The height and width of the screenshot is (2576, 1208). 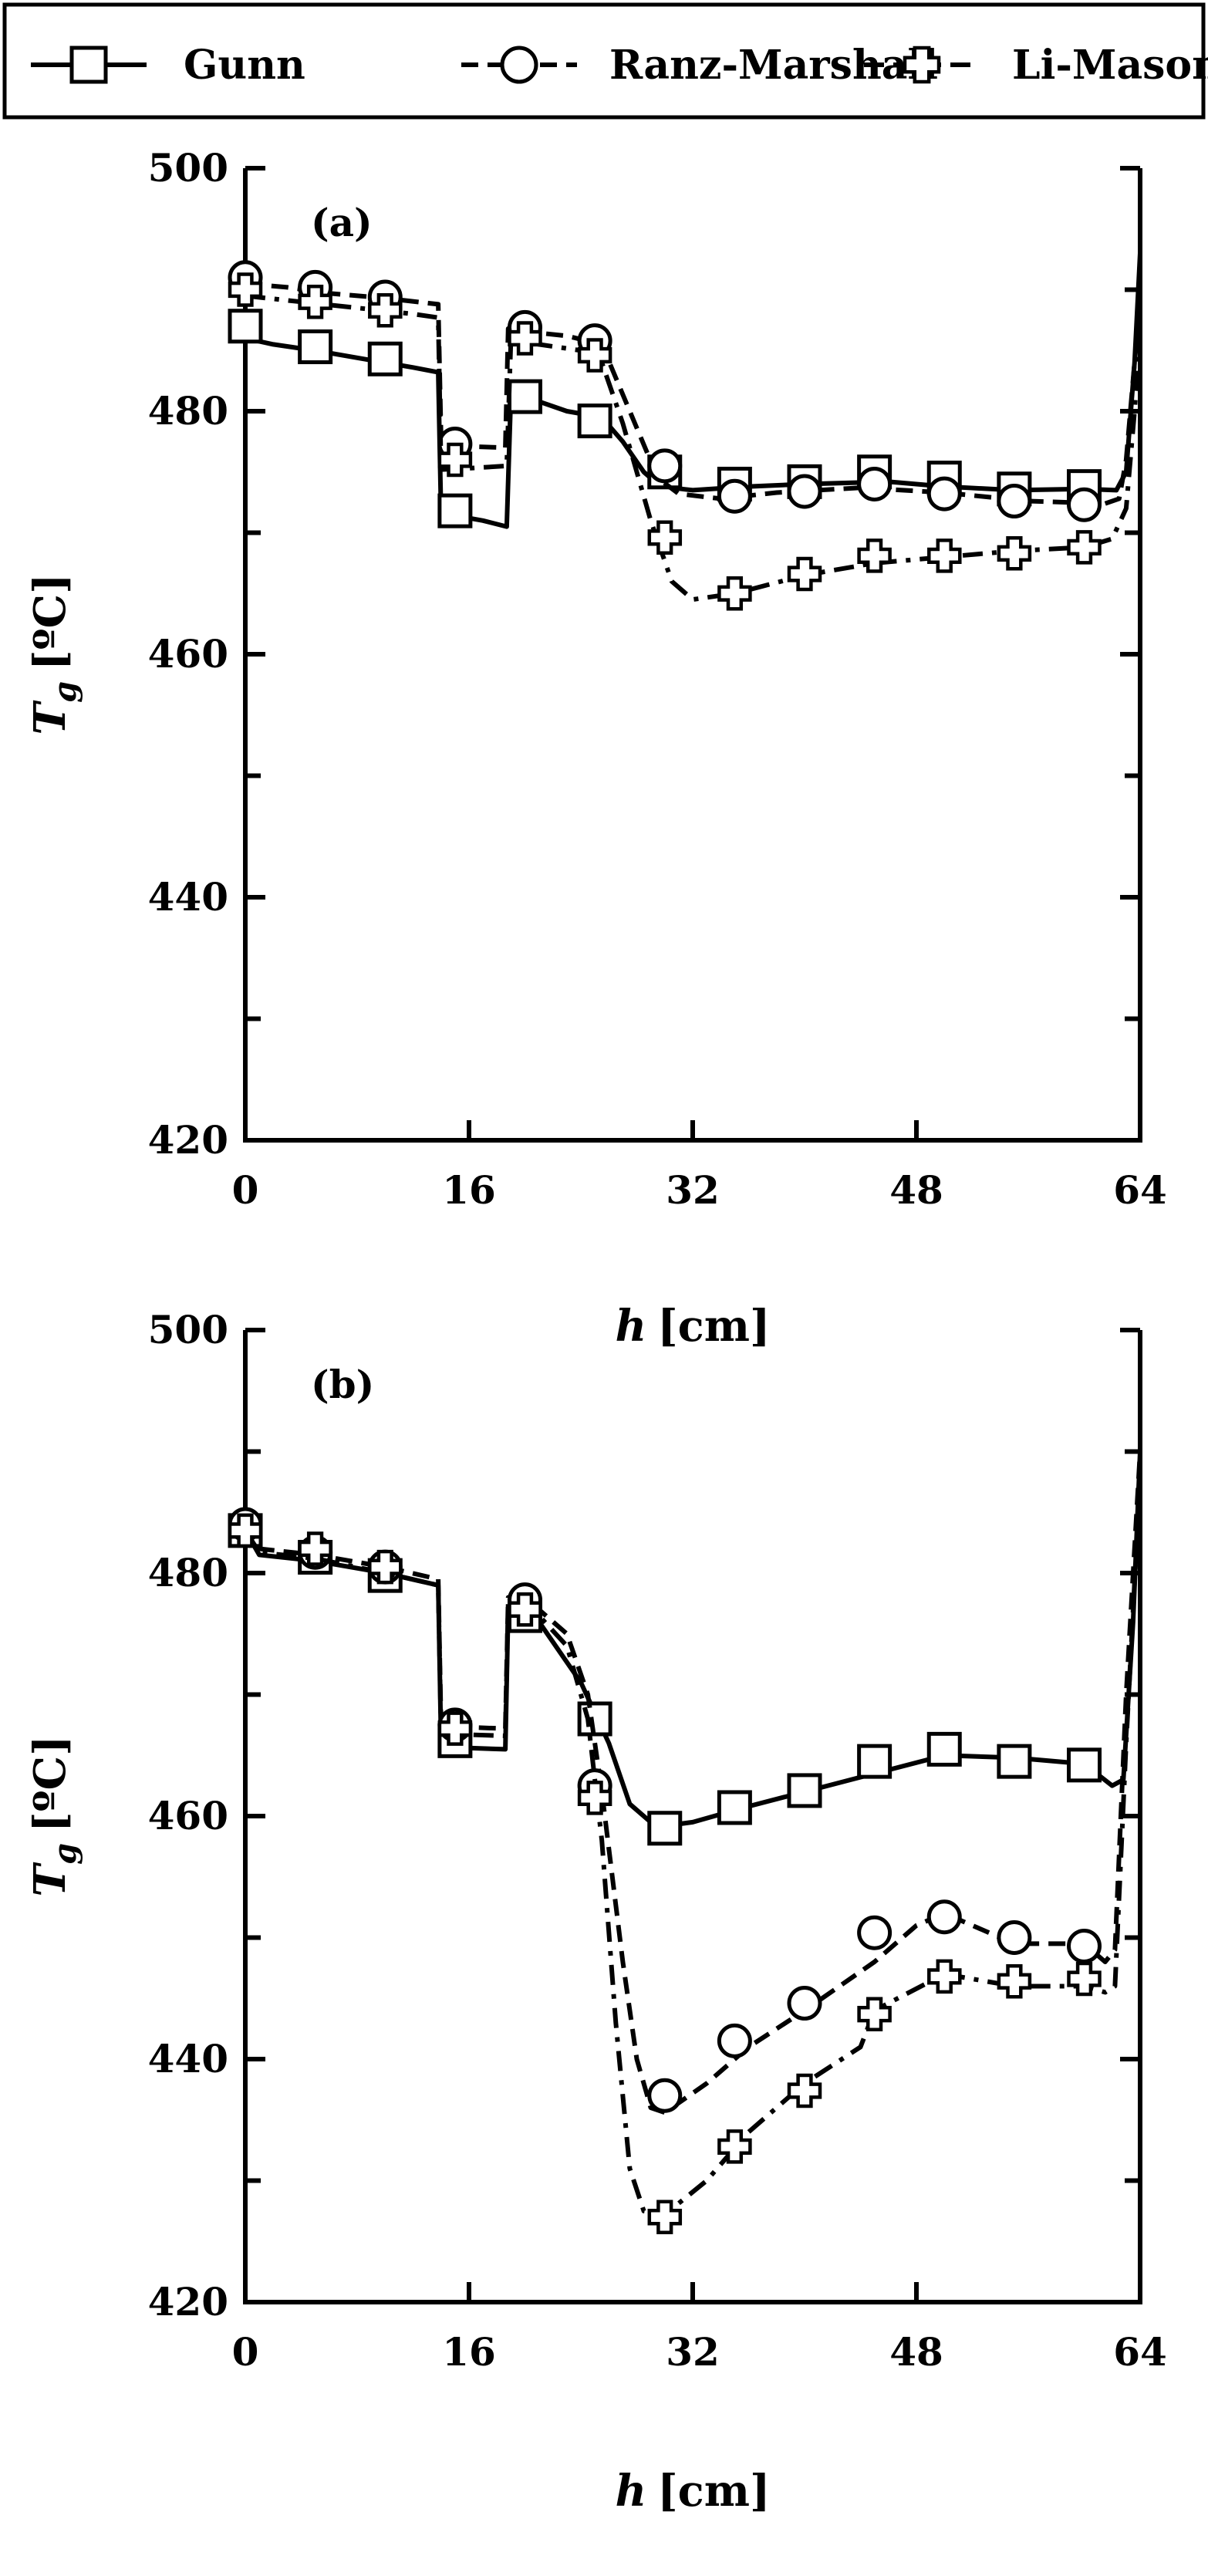 I want to click on legend-label: Ranz-Marshall, so click(x=773, y=65).